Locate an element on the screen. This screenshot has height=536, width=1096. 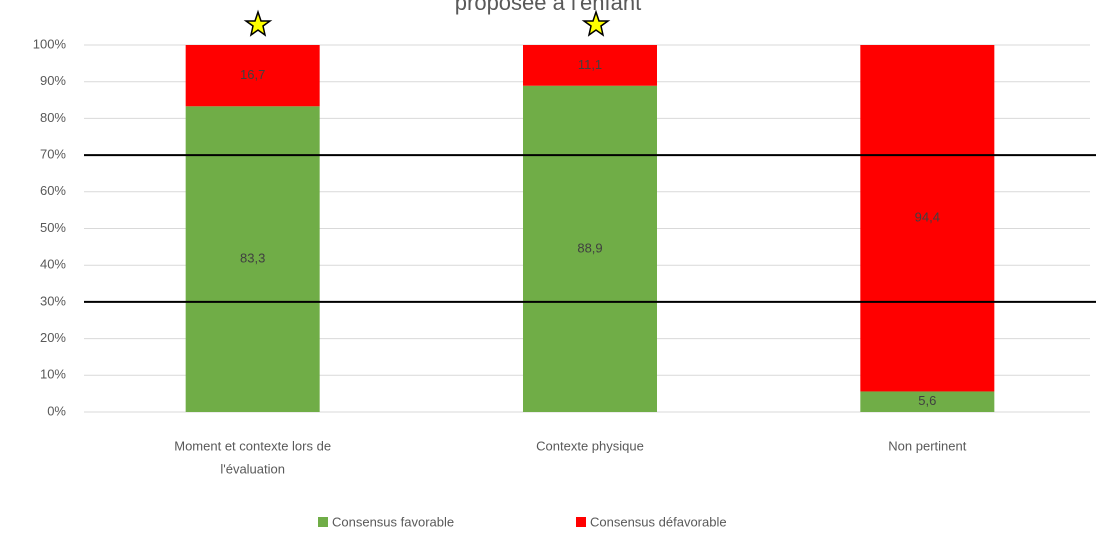
legend-label: Consensus défavorable is located at coordinates (658, 521).